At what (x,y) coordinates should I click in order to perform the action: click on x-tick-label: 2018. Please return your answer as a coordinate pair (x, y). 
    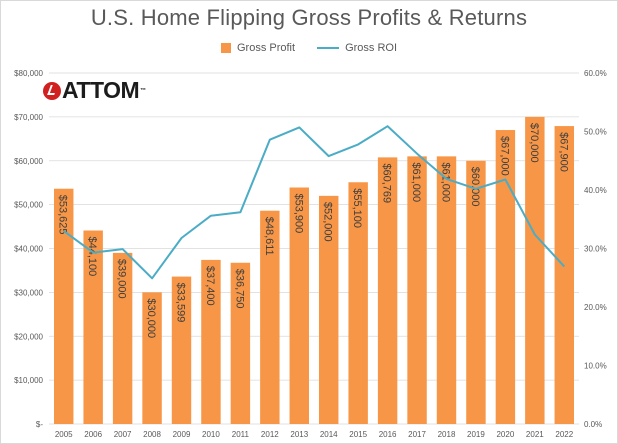
    Looking at the image, I should click on (447, 434).